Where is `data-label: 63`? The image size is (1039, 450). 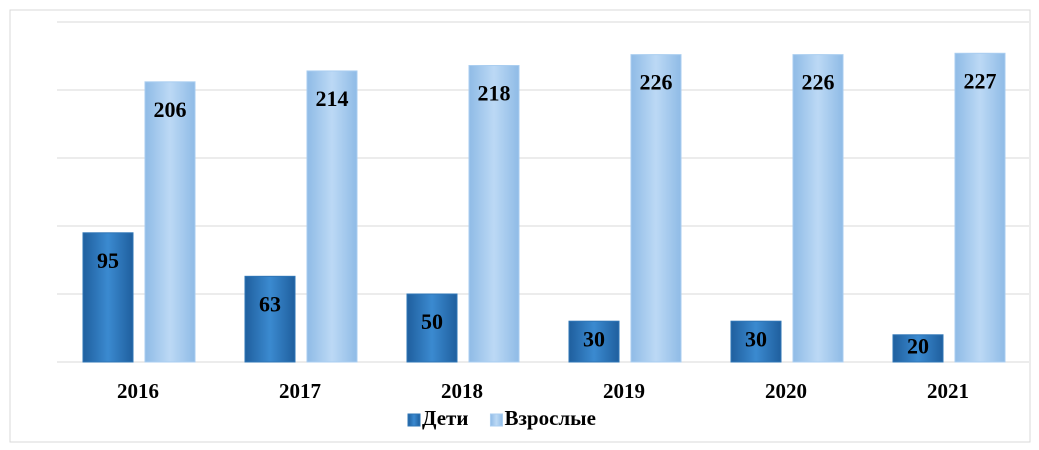 data-label: 63 is located at coordinates (270, 303).